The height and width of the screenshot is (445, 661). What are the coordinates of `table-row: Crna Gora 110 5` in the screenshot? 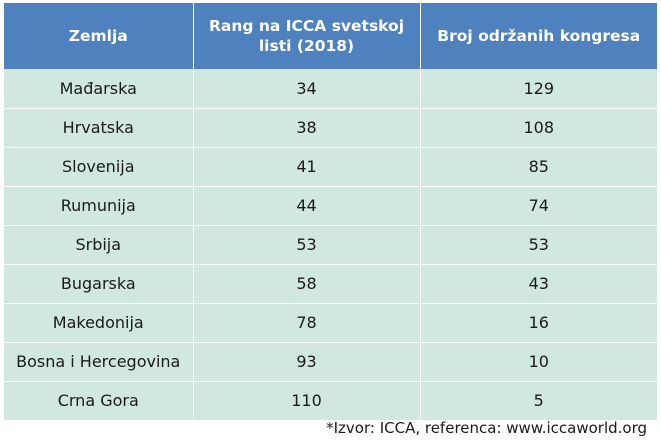 It's located at (330, 401).